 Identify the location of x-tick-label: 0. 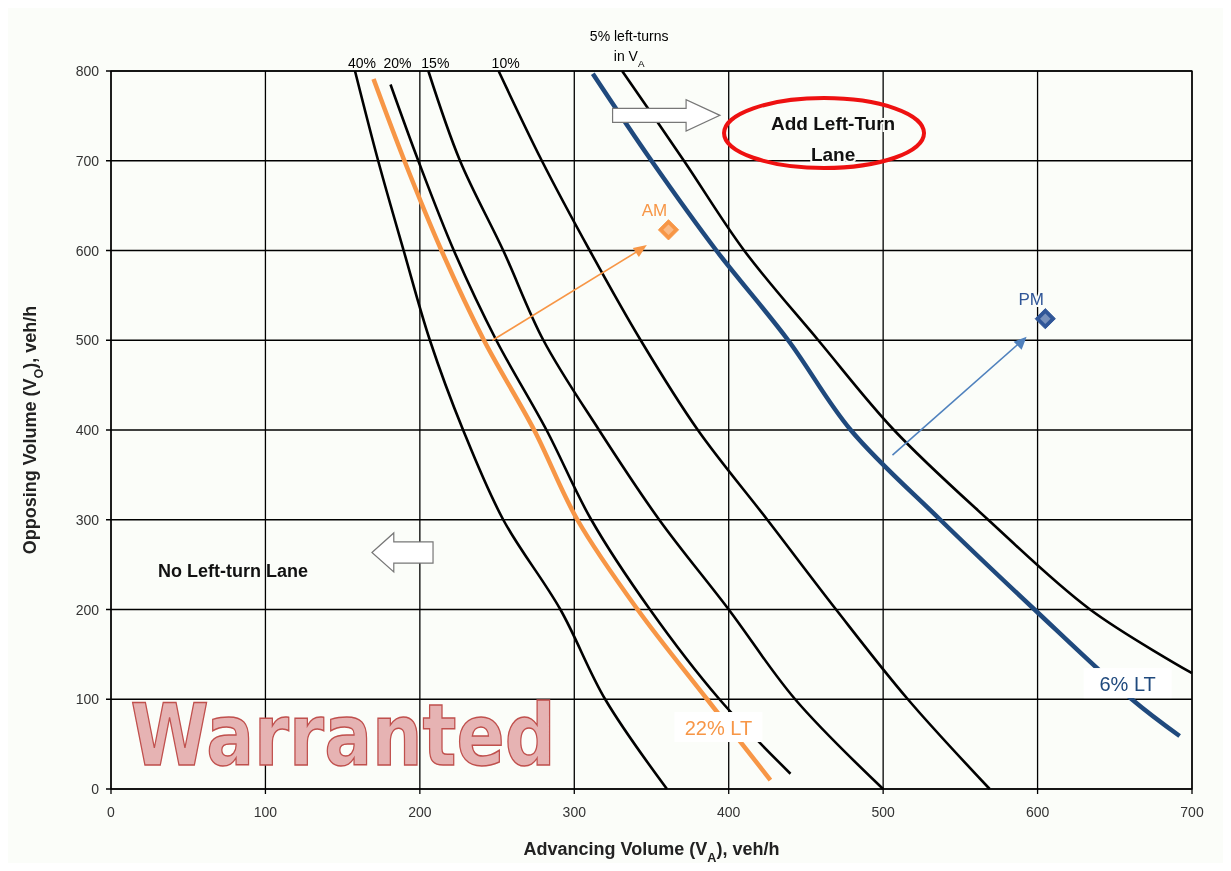
(111, 812).